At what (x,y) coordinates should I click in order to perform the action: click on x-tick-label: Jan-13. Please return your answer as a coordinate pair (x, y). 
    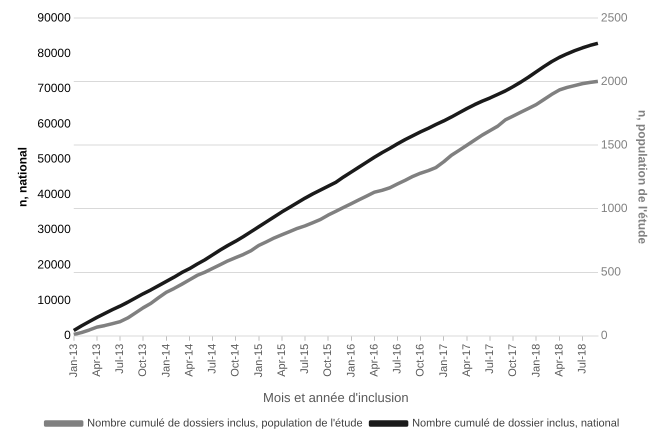
    Looking at the image, I should click on (74, 361).